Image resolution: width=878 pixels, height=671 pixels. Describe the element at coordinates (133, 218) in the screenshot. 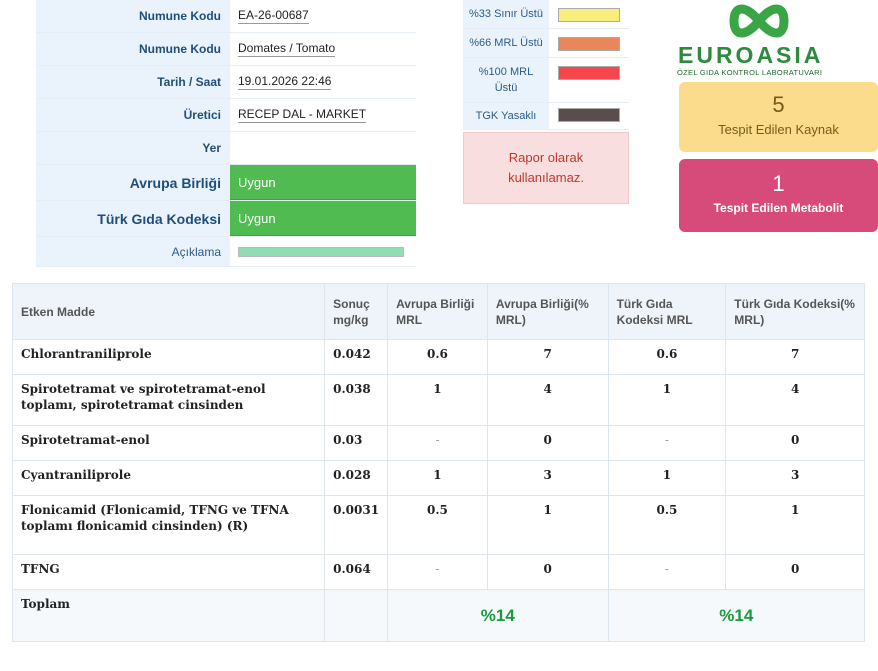

I see `tgk-status-label: Türk Gıda Kodeksi` at that location.